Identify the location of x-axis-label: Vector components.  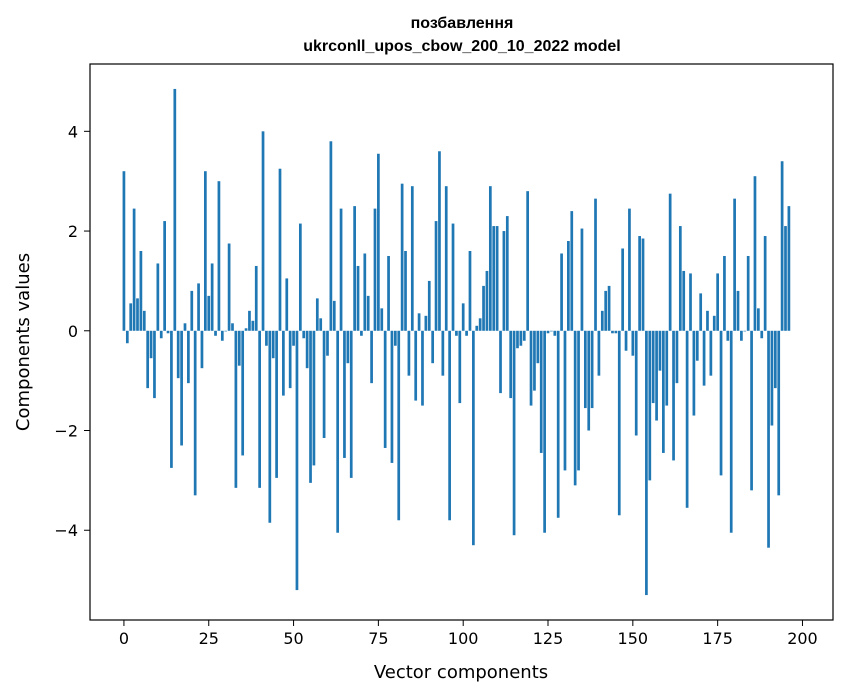
(461, 672).